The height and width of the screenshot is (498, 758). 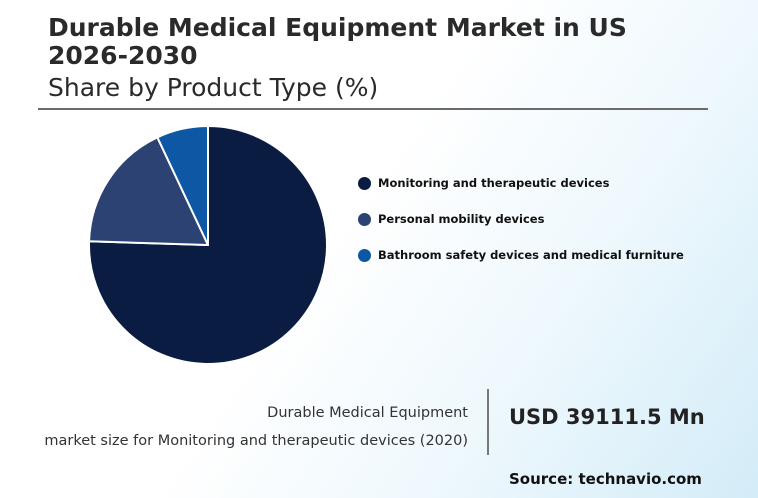 I want to click on metric-value: USD 39111.5 Mn, so click(x=607, y=417).